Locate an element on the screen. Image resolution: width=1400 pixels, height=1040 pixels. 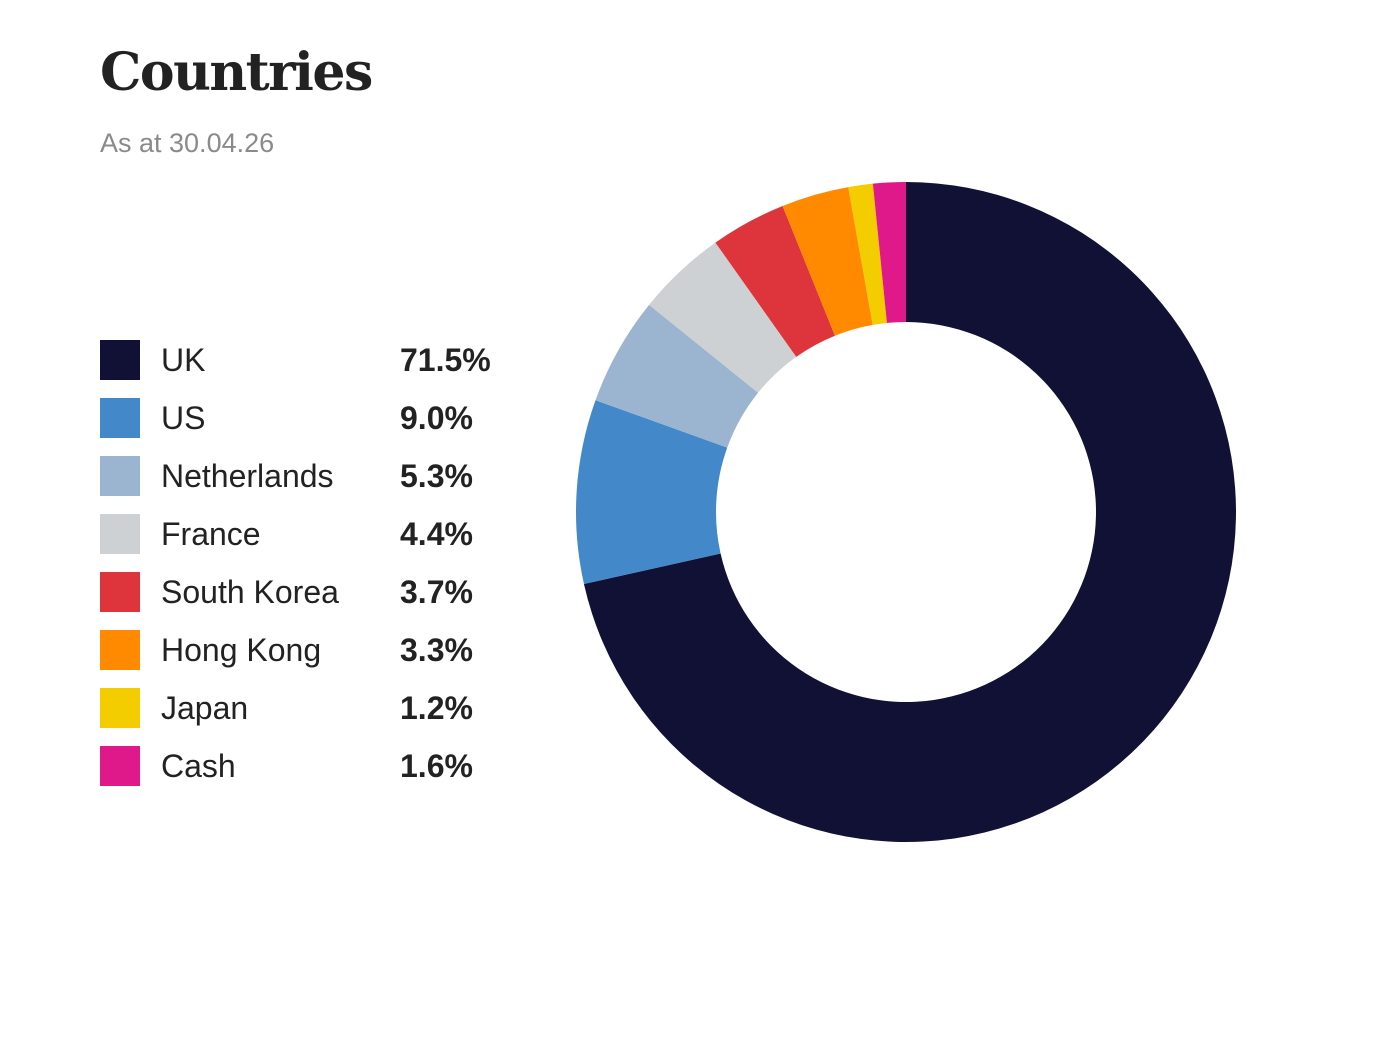
legend-item-france: France 4.4% is located at coordinates (320, 543).